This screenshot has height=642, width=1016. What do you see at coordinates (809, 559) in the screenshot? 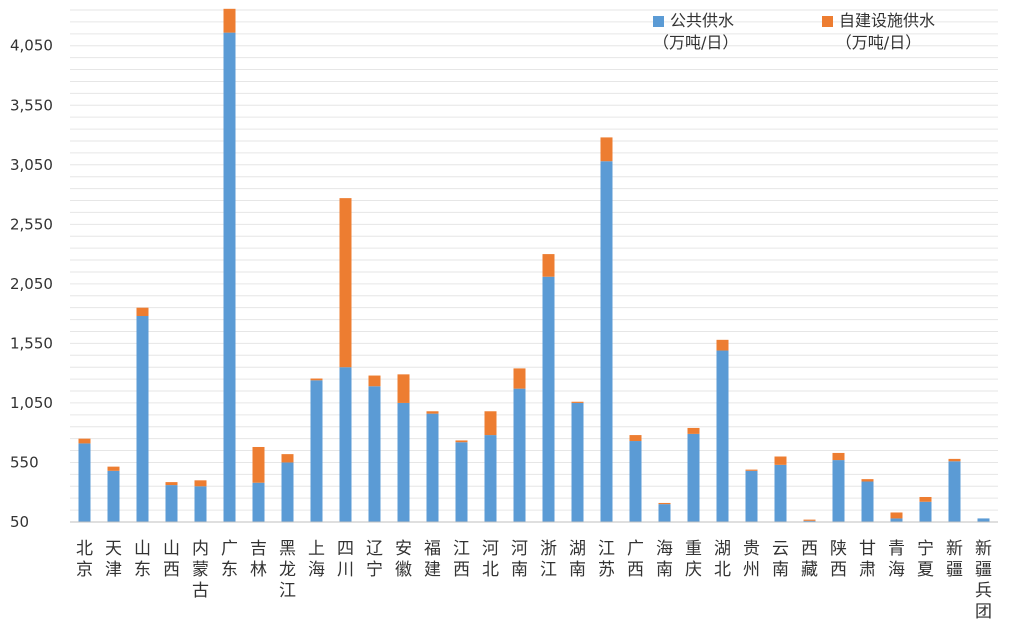
I see `x-tick-label: 西藏` at bounding box center [809, 559].